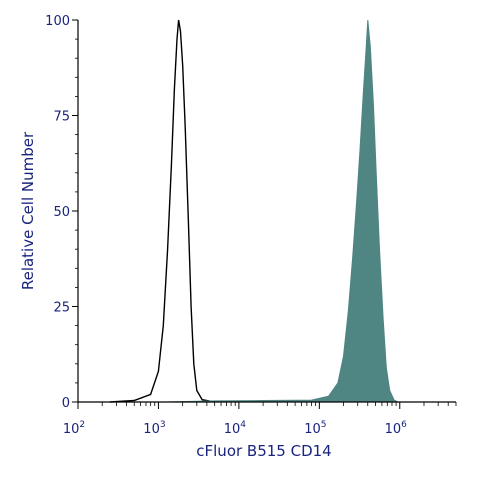 This screenshot has width=480, height=480. I want to click on y-axis-ticks: 0 25 50 75 100, so click(61, 212).